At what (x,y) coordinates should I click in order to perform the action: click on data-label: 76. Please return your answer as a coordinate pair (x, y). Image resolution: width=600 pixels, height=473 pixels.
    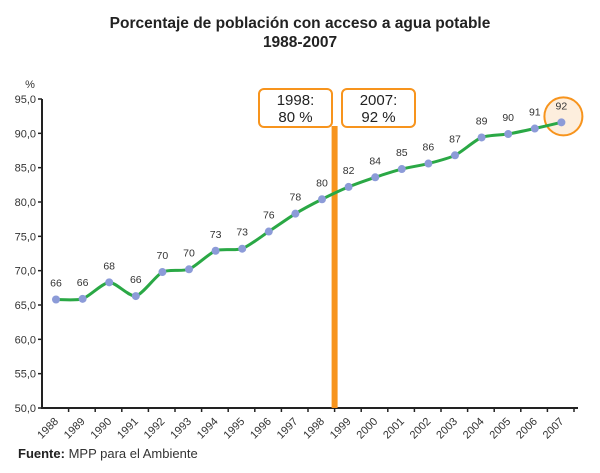
    Looking at the image, I should click on (269, 216).